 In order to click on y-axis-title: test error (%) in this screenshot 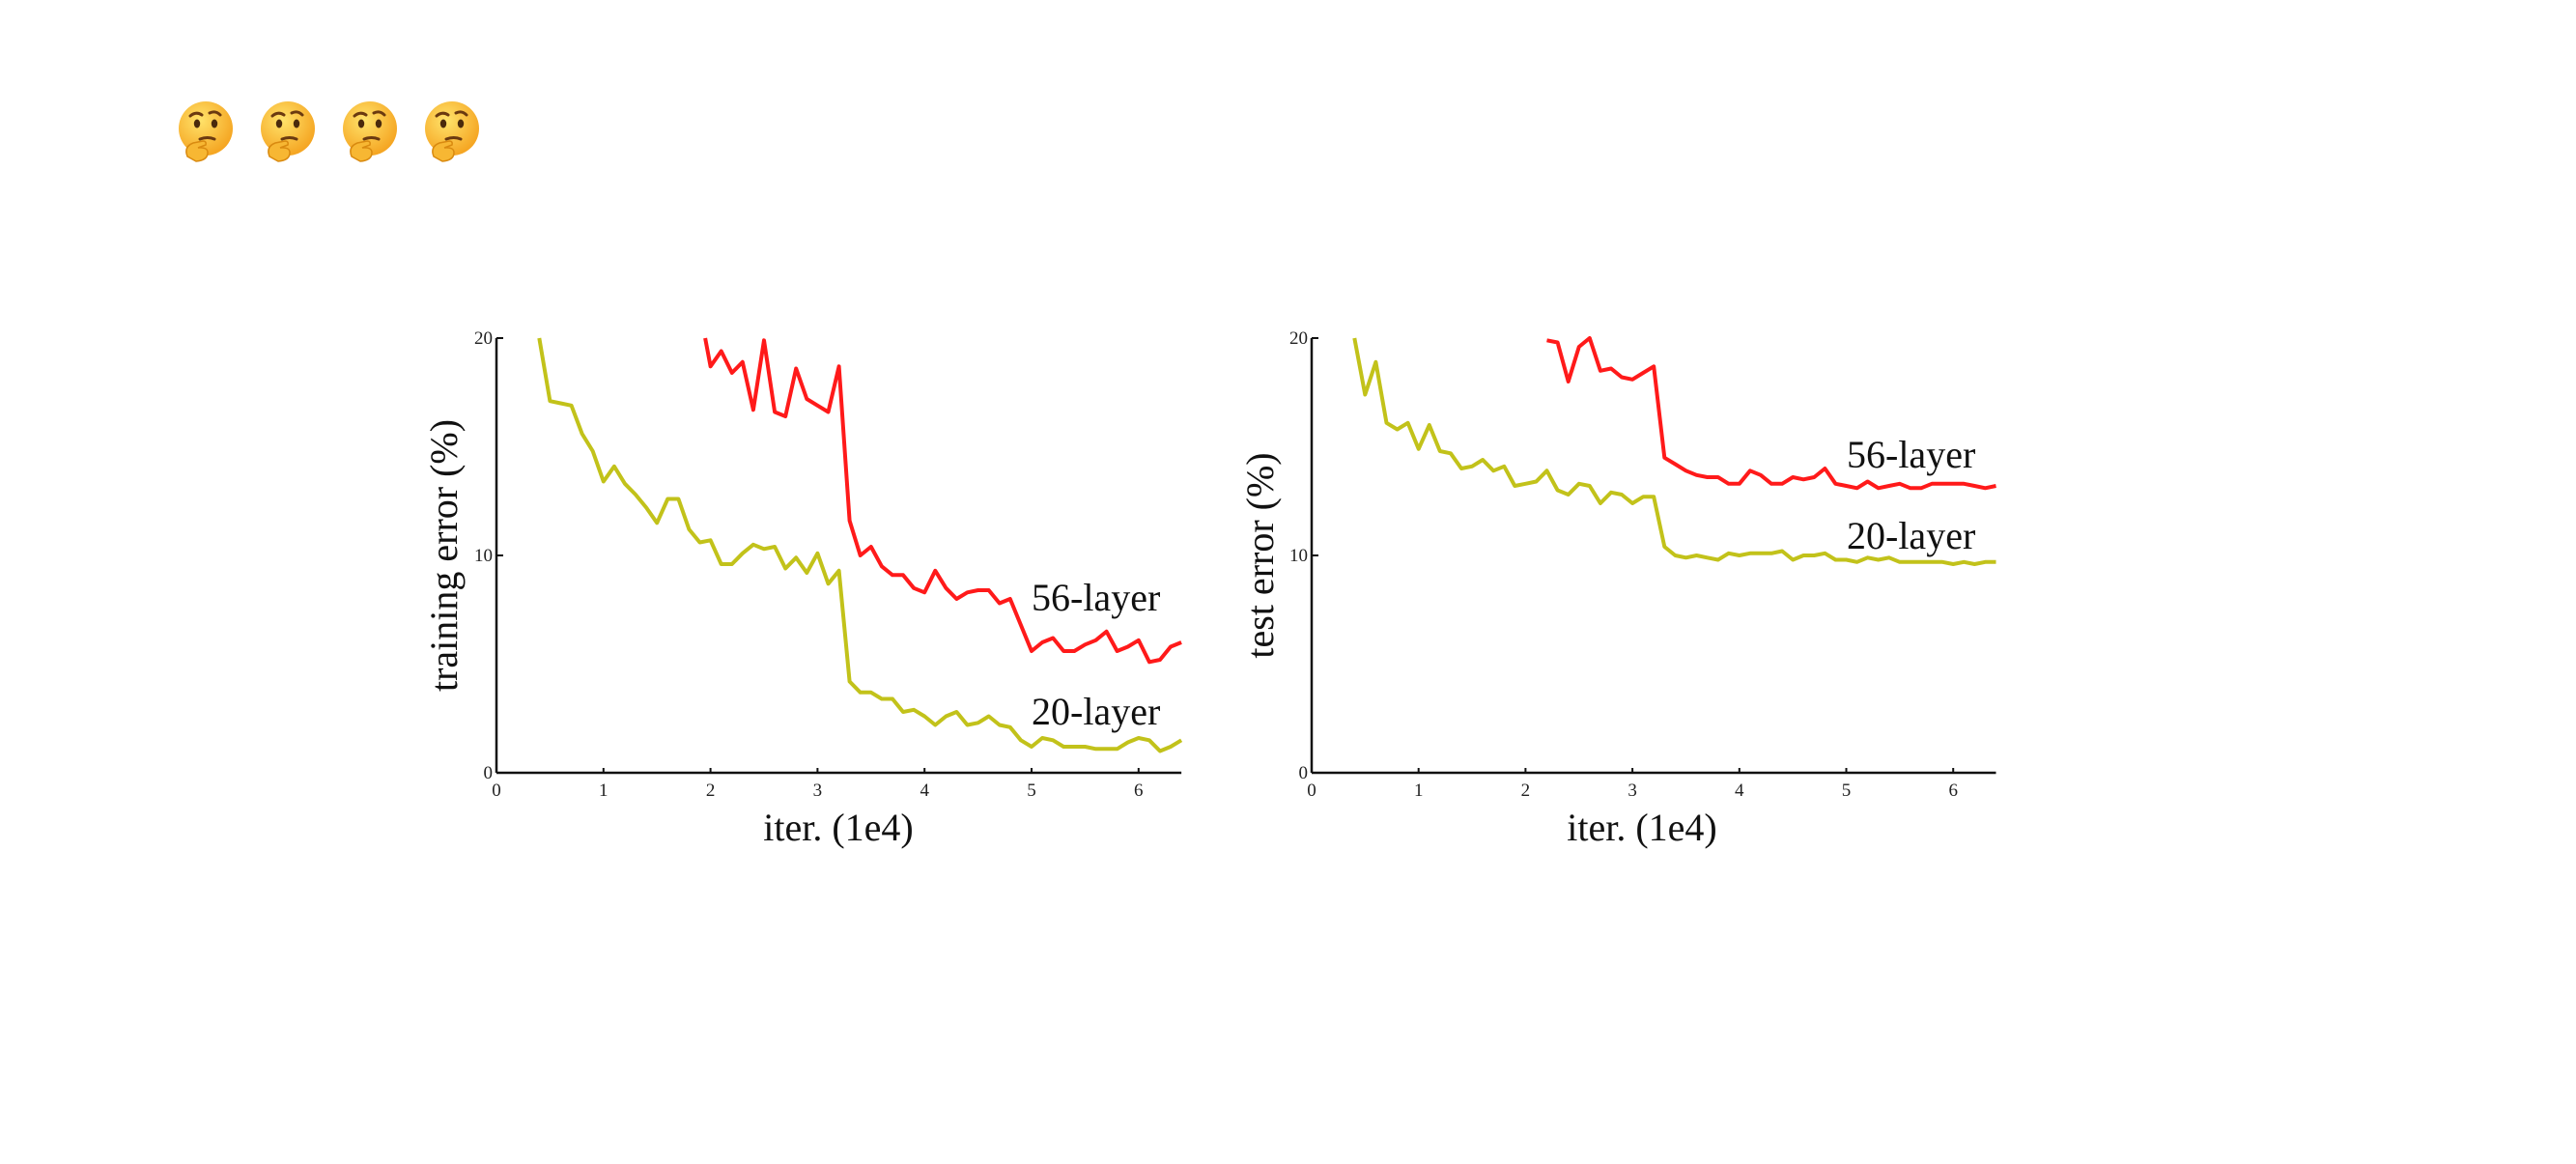, I will do `click(1260, 555)`.